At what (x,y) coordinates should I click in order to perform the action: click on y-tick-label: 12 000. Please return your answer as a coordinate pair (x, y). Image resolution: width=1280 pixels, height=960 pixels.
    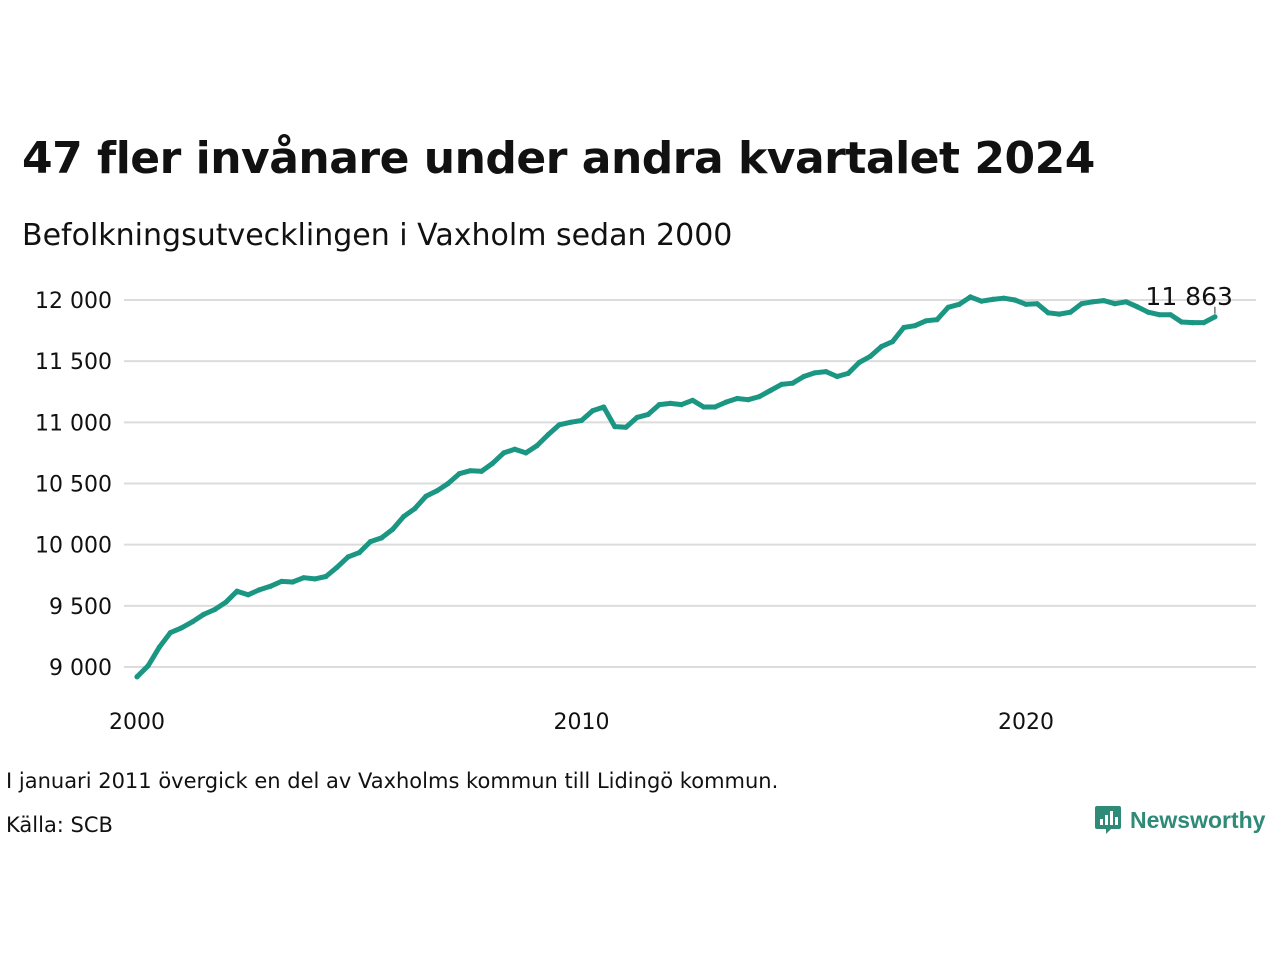
    Looking at the image, I should click on (73, 301).